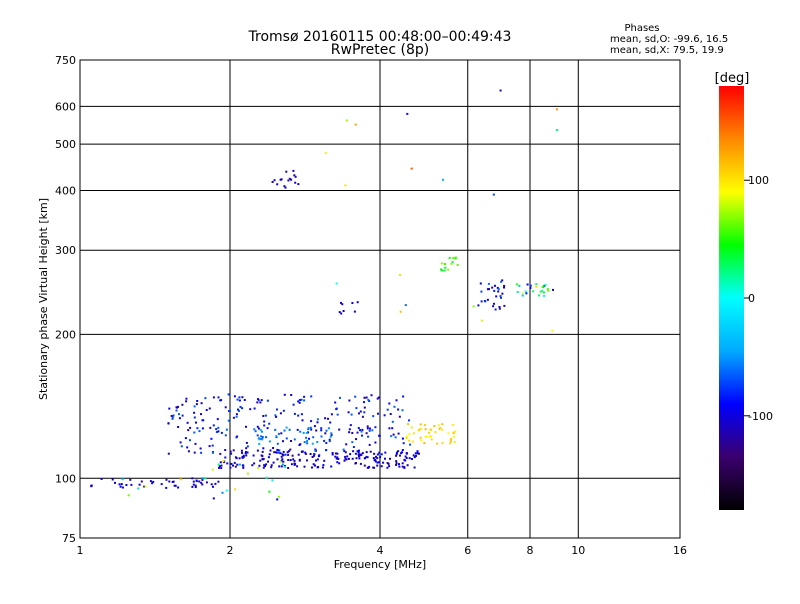 This screenshot has width=800, height=604. I want to click on colorbar: [deg] 100 0 -100, so click(744, 290).